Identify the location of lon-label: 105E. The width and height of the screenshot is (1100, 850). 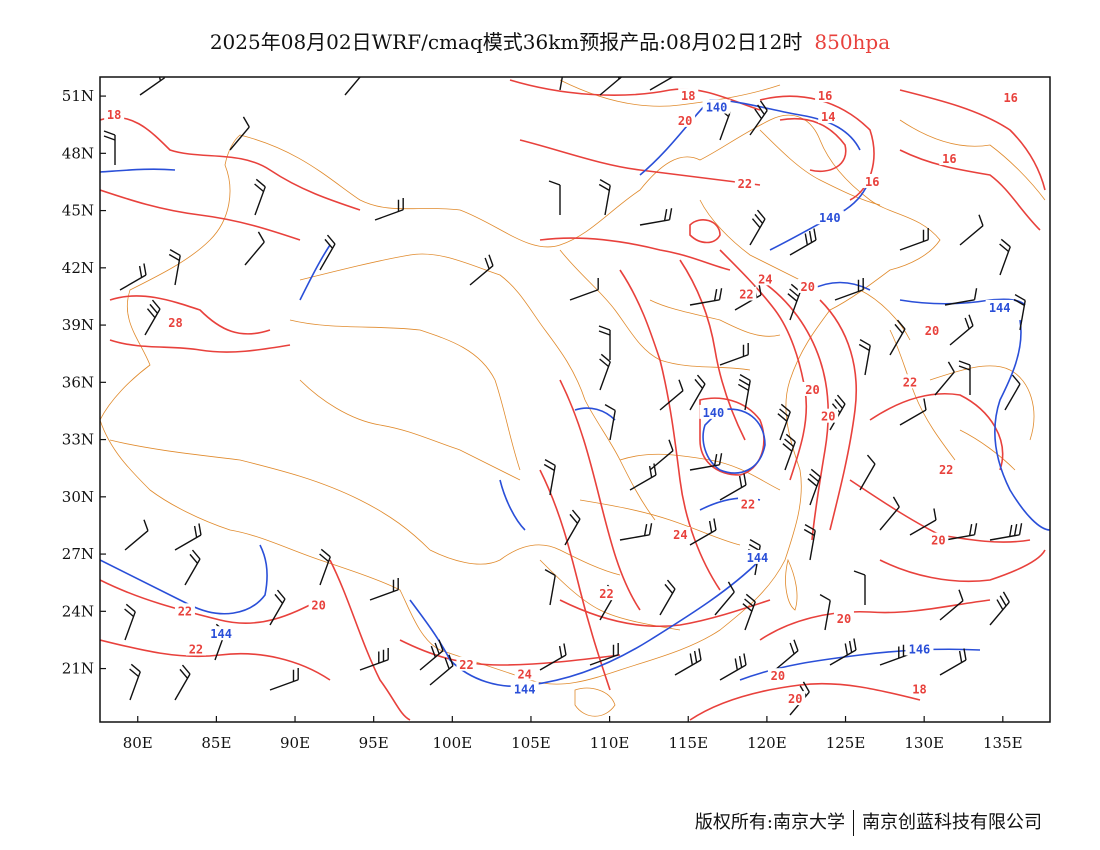
(531, 743).